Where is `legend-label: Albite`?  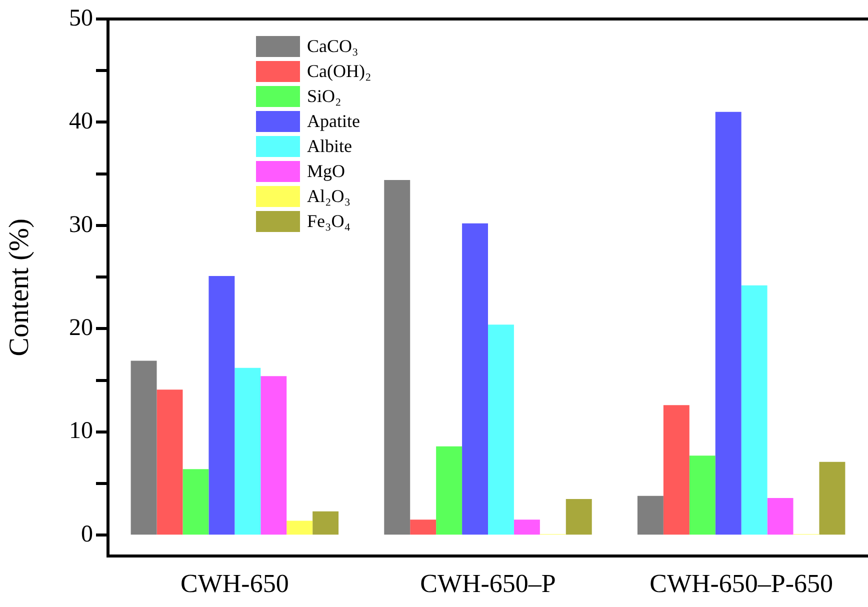 legend-label: Albite is located at coordinates (329, 146).